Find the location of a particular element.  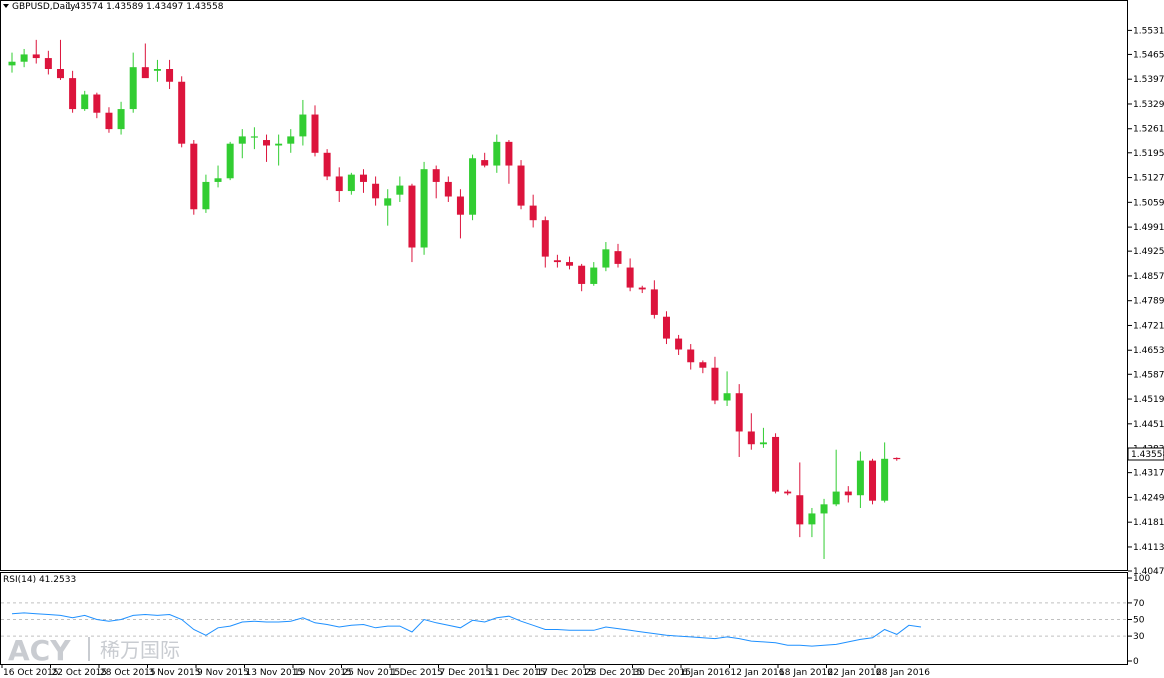

time-tick-label-1: 22 Oct 2015 is located at coordinates (80, 673).